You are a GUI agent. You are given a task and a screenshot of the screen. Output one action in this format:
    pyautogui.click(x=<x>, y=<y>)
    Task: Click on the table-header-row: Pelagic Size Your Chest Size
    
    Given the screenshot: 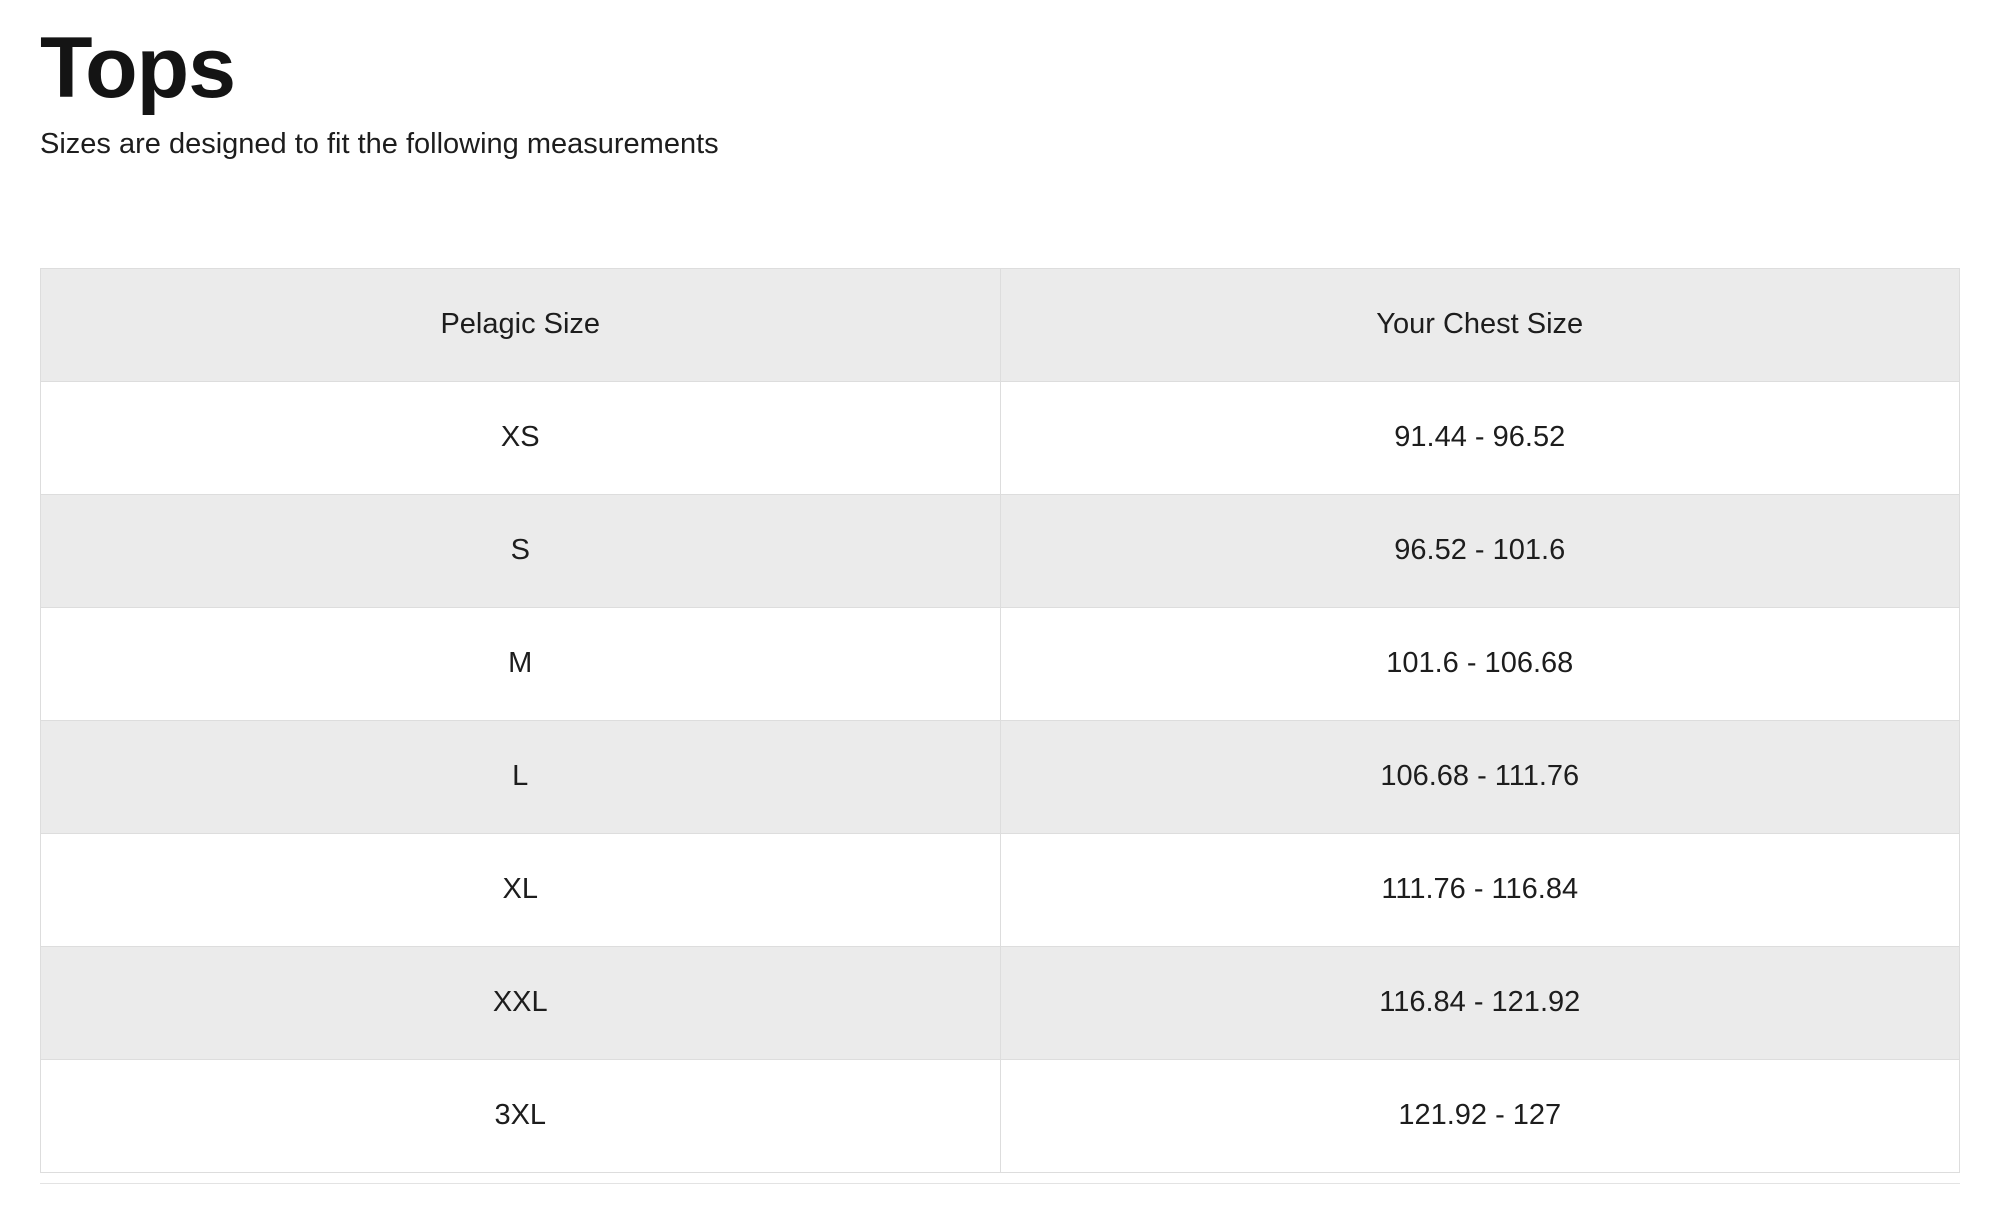 What is the action you would take?
    pyautogui.click(x=1000, y=324)
    